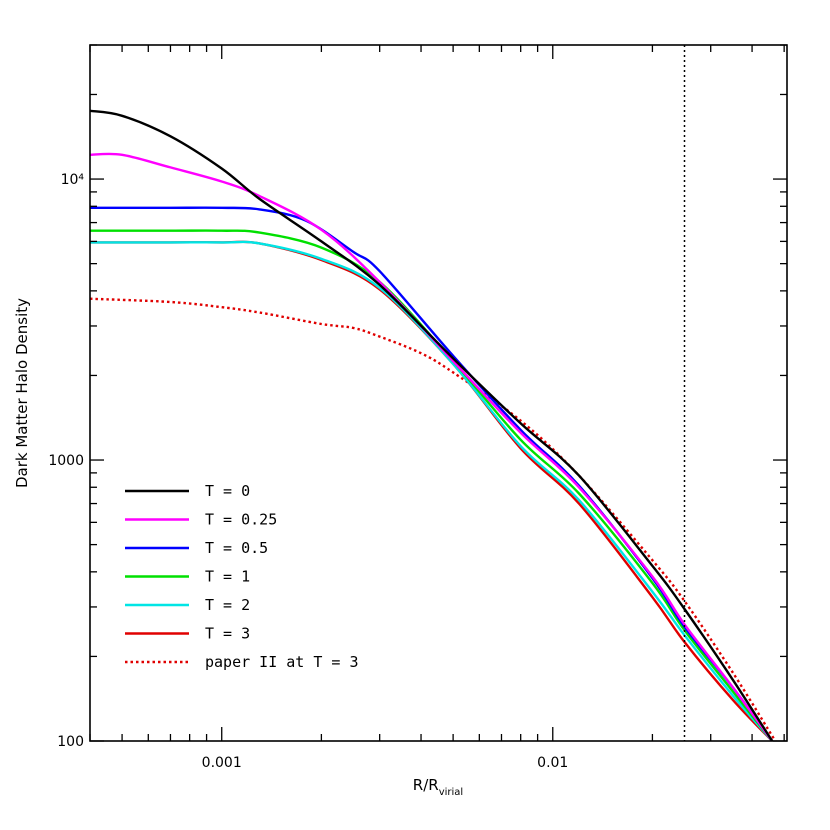 This screenshot has height=830, width=830. What do you see at coordinates (70, 742) in the screenshot?
I see `y-tick-label: 100` at bounding box center [70, 742].